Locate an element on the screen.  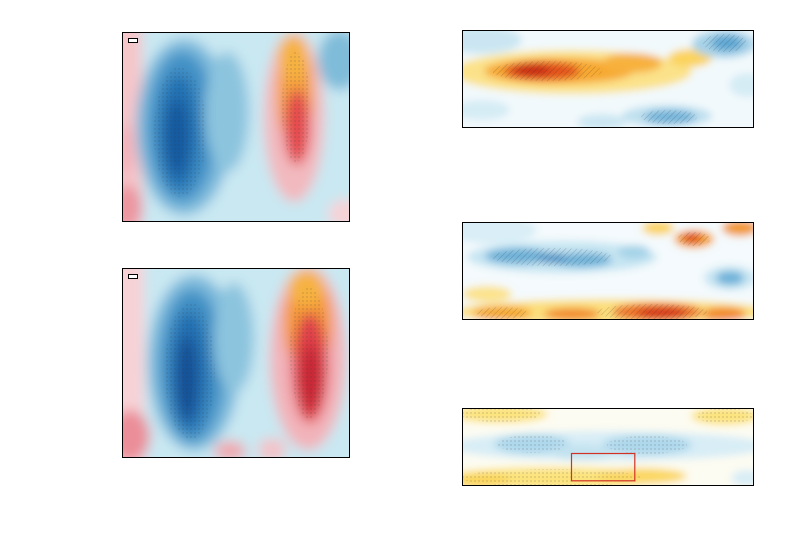
map-a-lat-ticks is located at coordinates (441, 79).